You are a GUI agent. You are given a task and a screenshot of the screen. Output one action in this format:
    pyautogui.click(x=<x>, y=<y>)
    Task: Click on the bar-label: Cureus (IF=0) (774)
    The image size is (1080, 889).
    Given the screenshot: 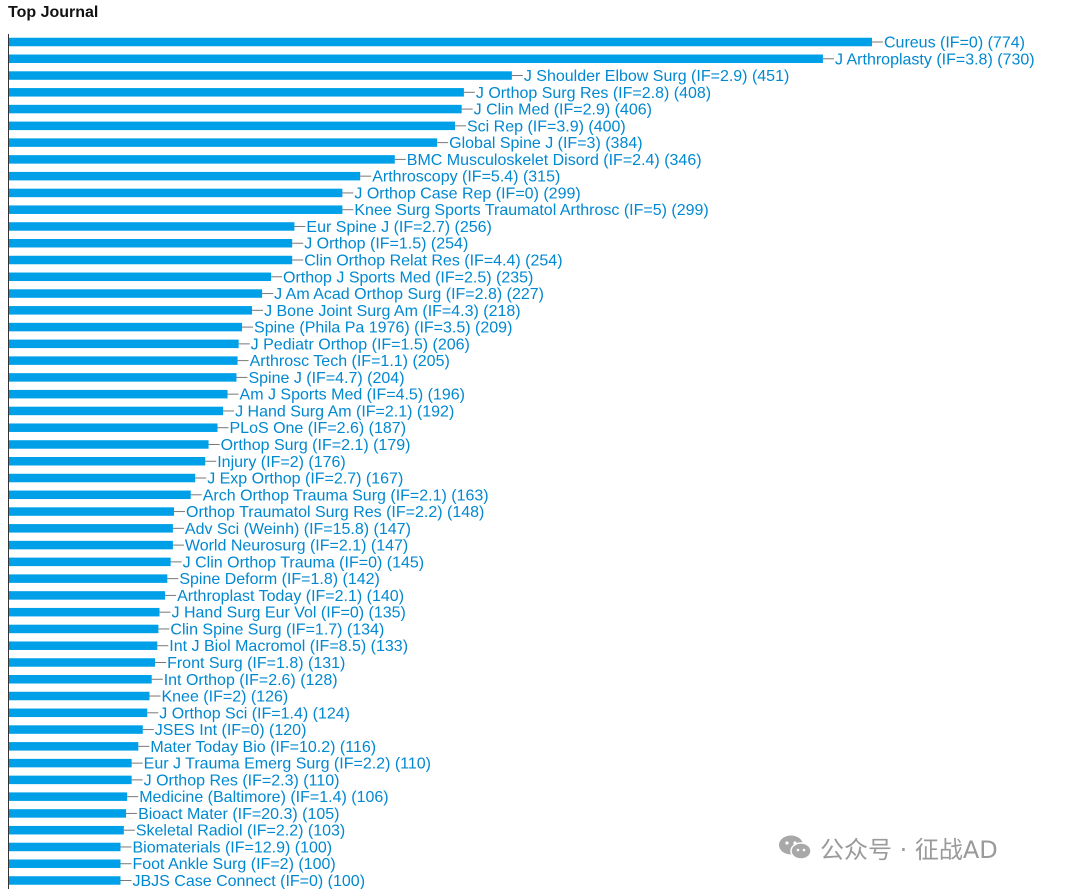 What is the action you would take?
    pyautogui.click(x=954, y=43)
    